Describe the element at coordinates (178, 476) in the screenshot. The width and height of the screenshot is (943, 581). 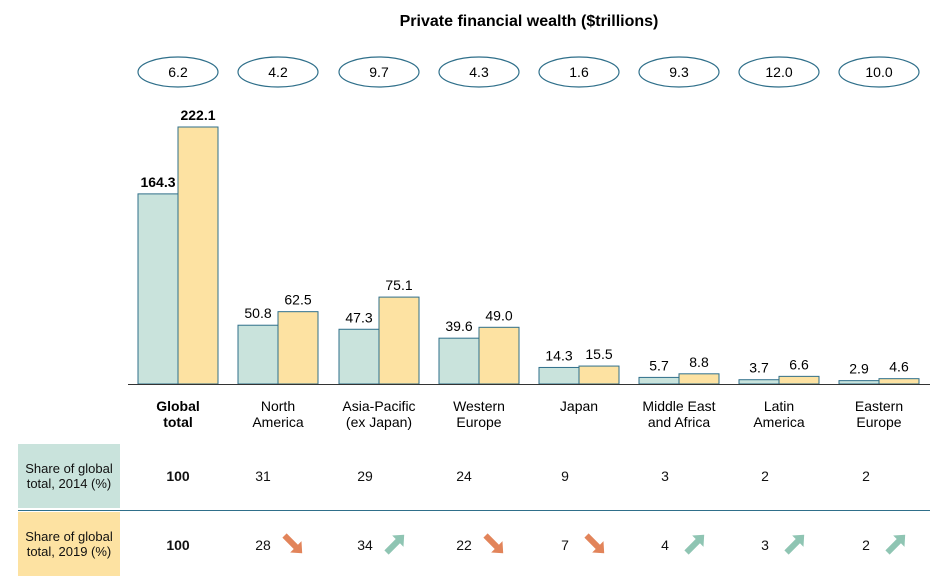
I see `share-2014-value: 100` at that location.